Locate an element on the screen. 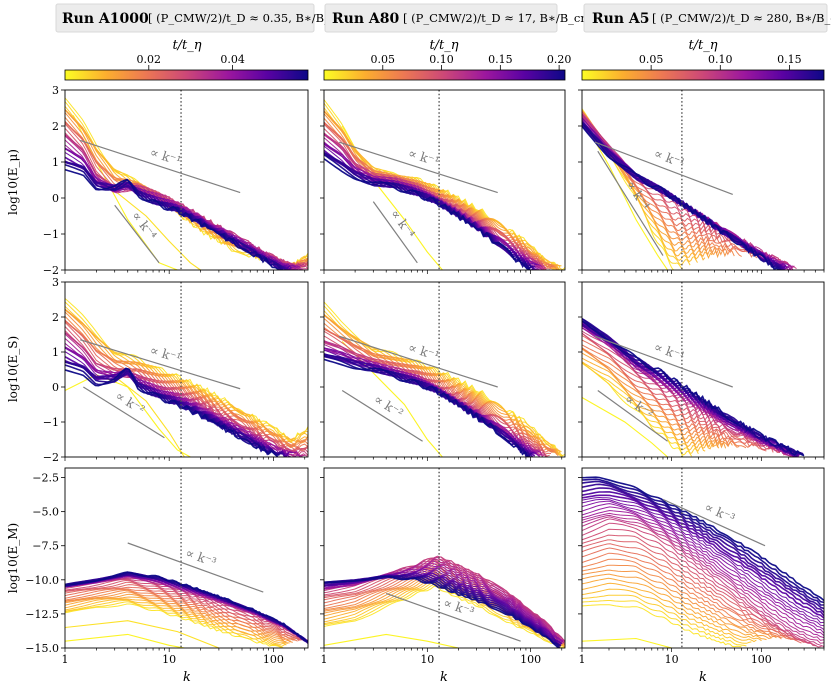 The width and height of the screenshot is (831, 687). slope-label: ∝ k⁻⁴ is located at coordinates (144, 225).